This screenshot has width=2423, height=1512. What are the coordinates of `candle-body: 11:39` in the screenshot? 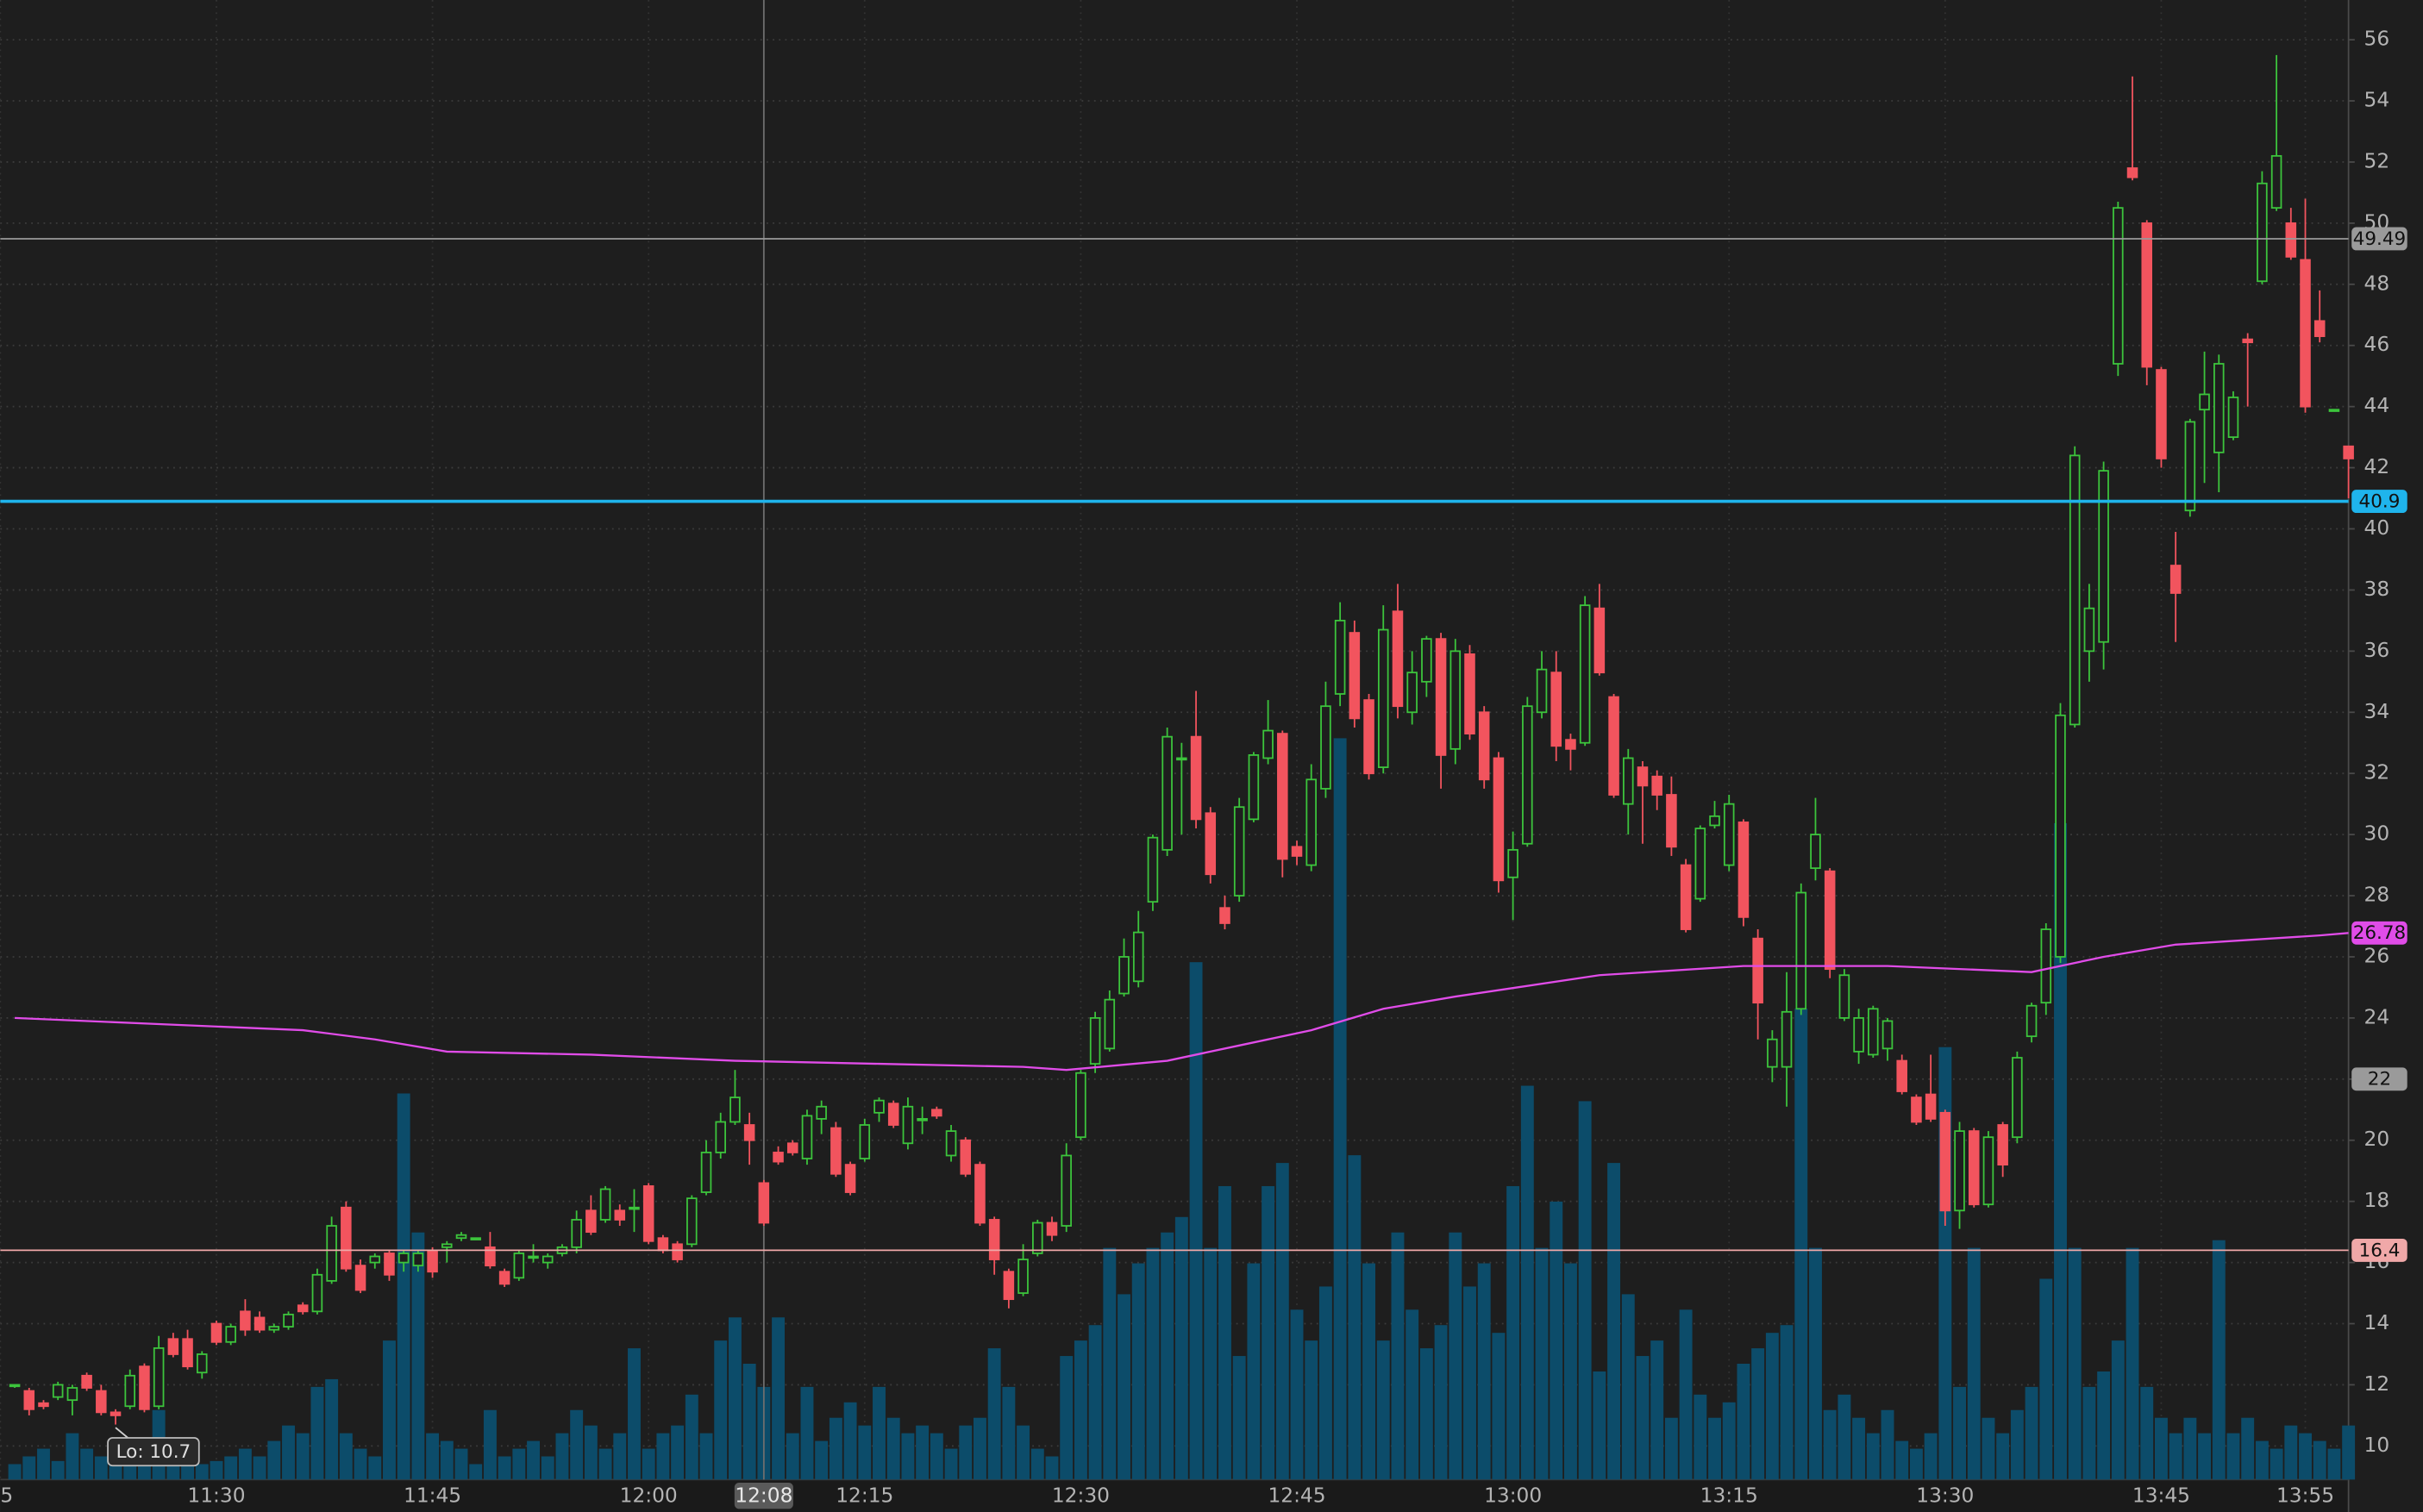 It's located at (346, 1238).